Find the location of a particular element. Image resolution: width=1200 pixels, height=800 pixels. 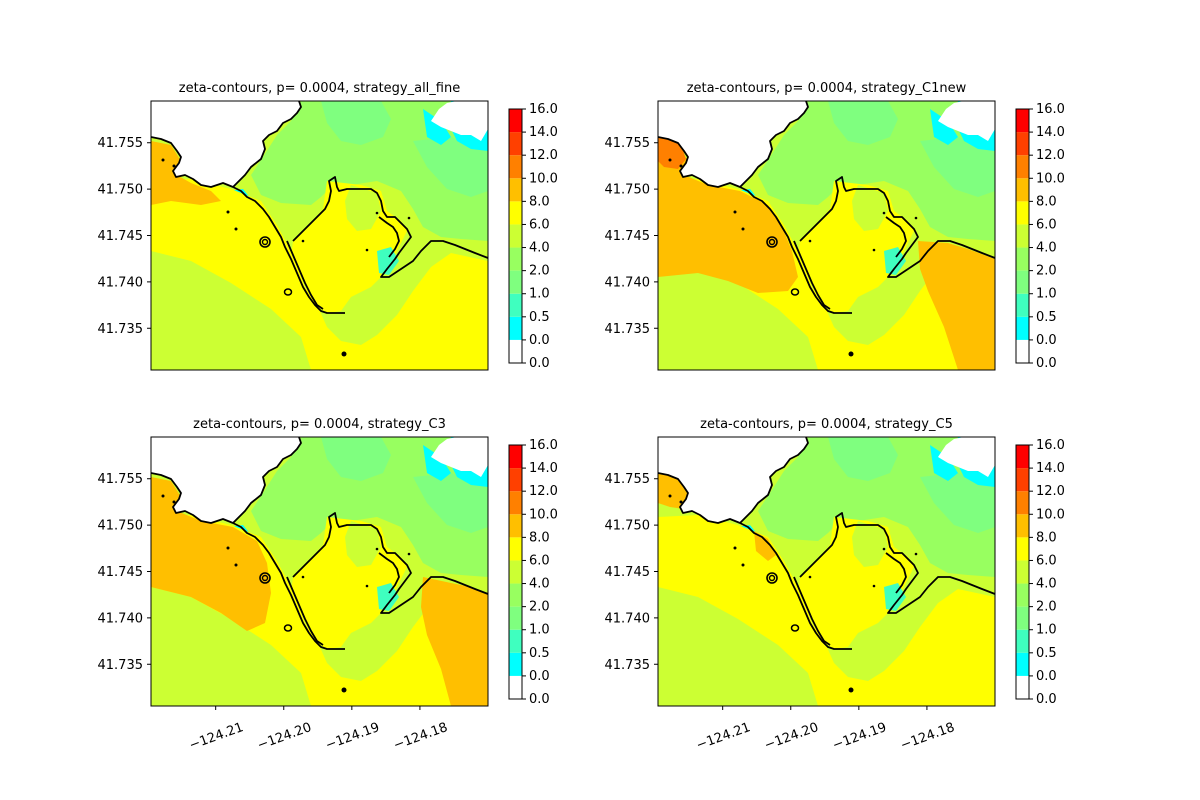

y-tick-label: 41.745 is located at coordinates (121, 236).